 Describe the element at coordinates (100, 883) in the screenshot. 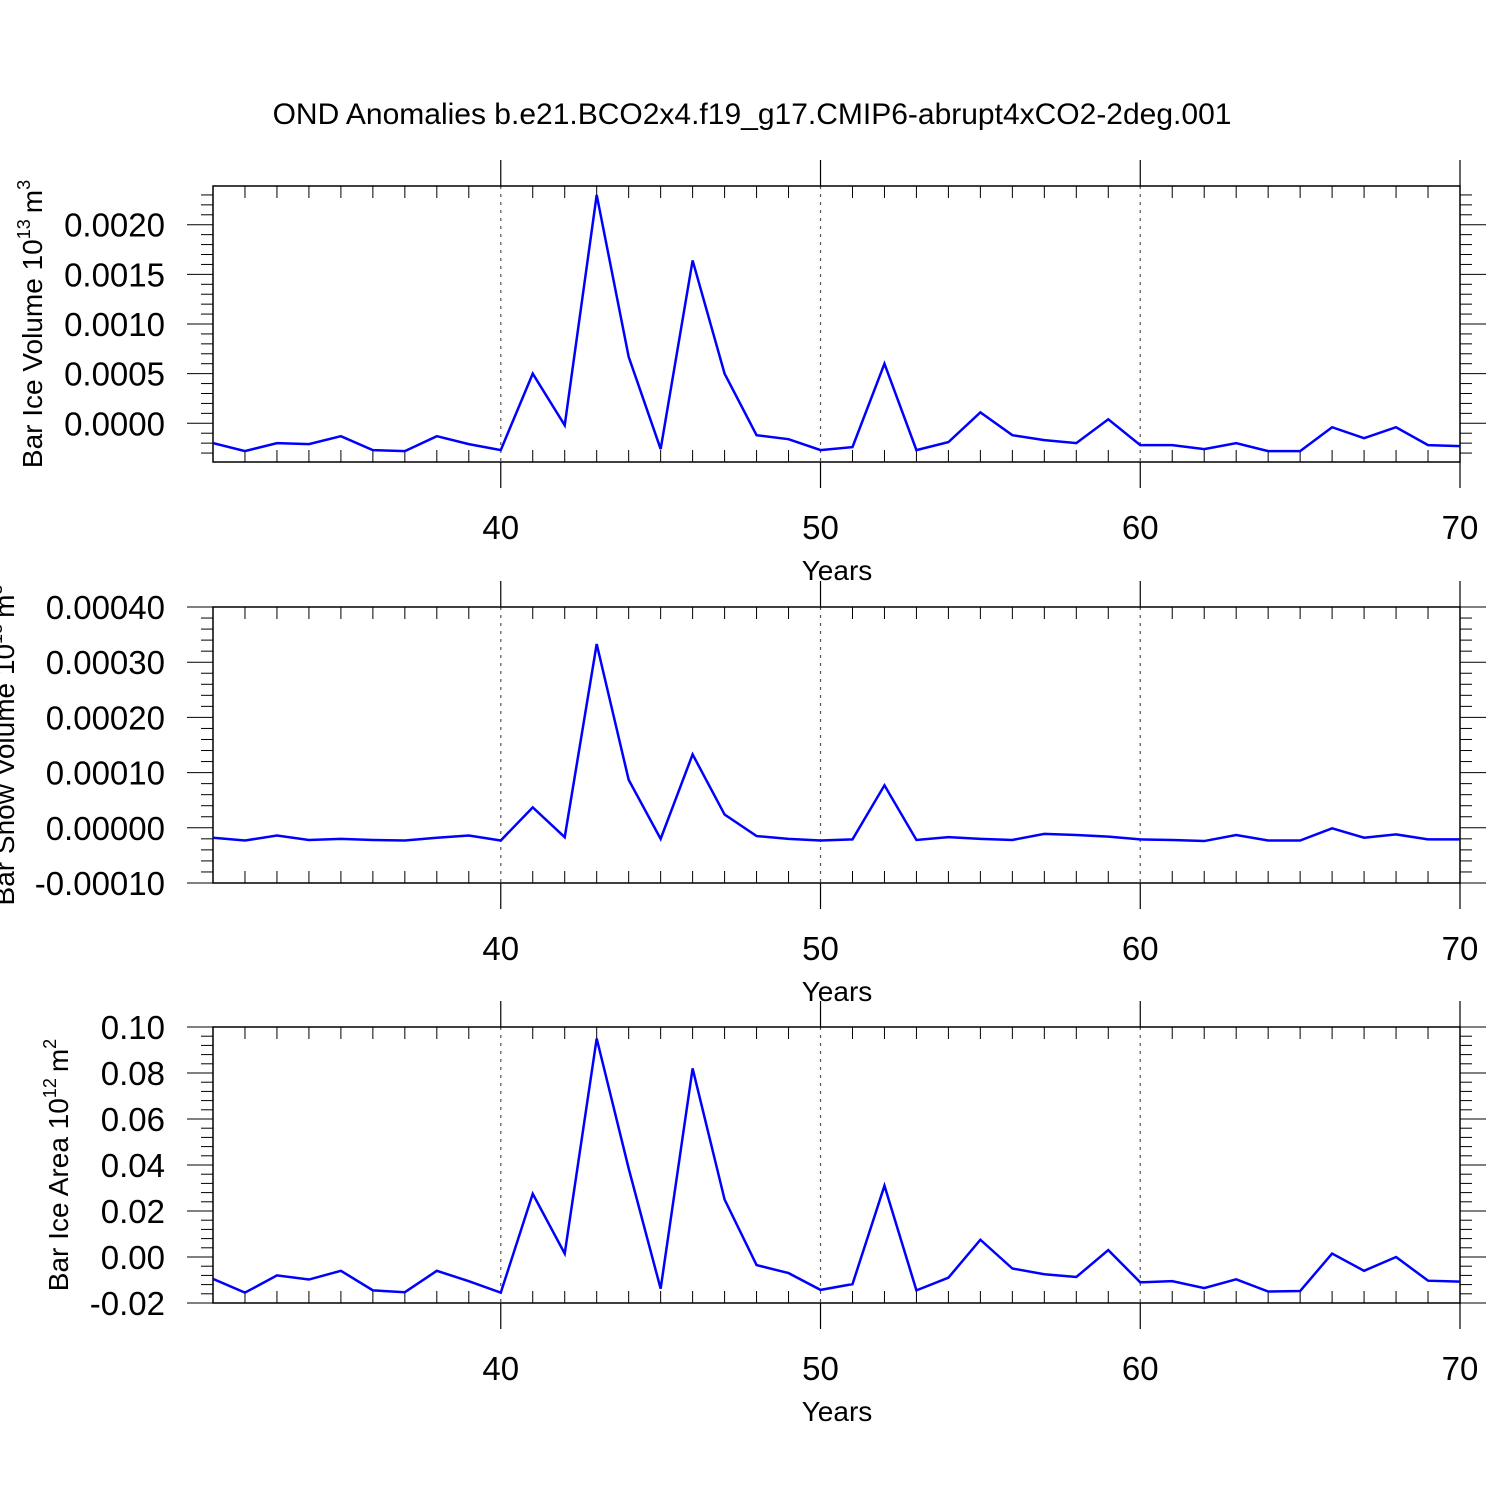

I see `y-tick-label: -0.00010` at that location.